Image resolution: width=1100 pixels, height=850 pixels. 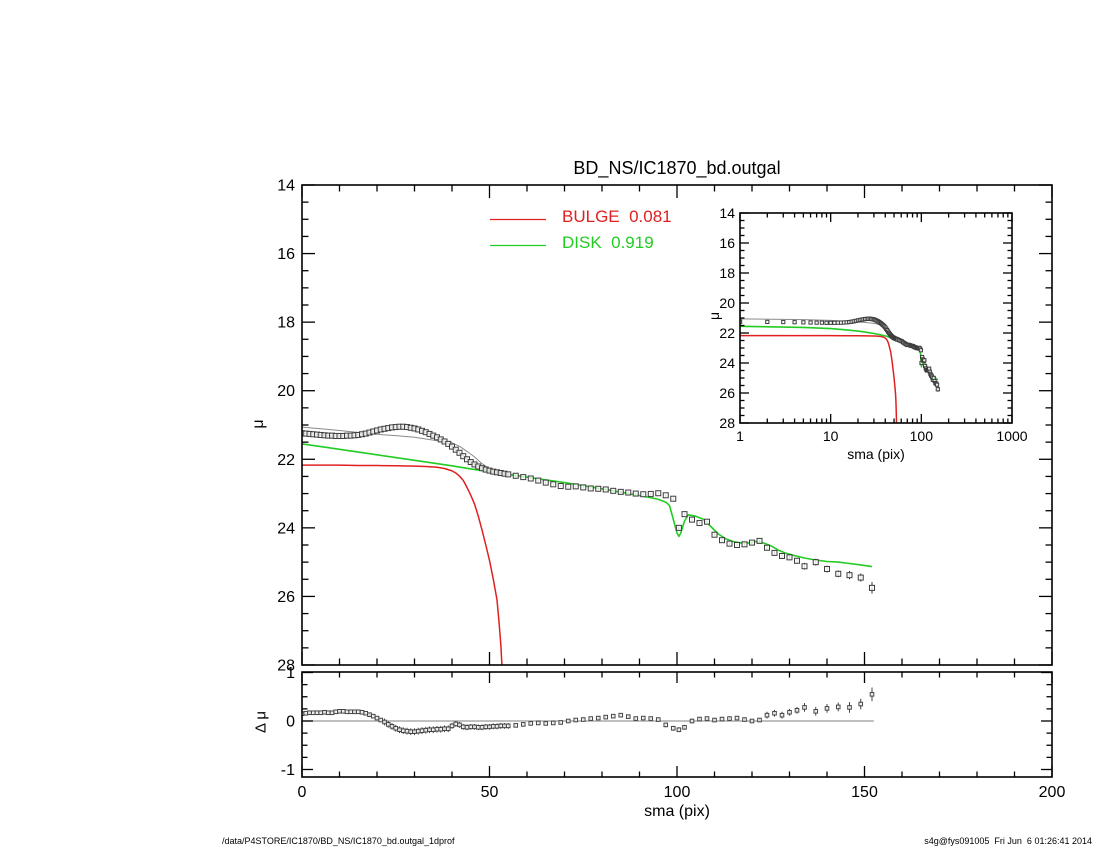 I want to click on inset-panel-data, so click(x=840, y=369).